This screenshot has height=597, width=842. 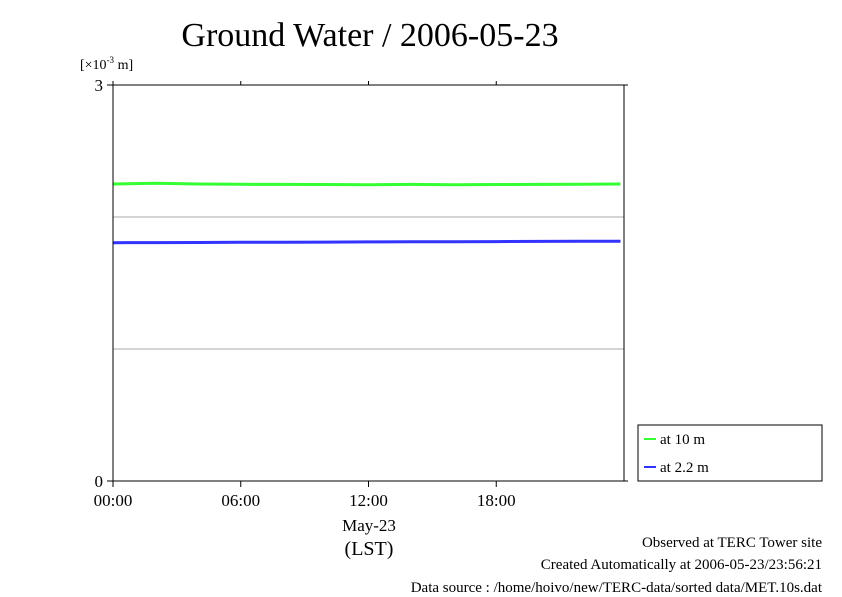 What do you see at coordinates (106, 64) in the screenshot?
I see `y-axis-unit-label: [×10-3 m]` at bounding box center [106, 64].